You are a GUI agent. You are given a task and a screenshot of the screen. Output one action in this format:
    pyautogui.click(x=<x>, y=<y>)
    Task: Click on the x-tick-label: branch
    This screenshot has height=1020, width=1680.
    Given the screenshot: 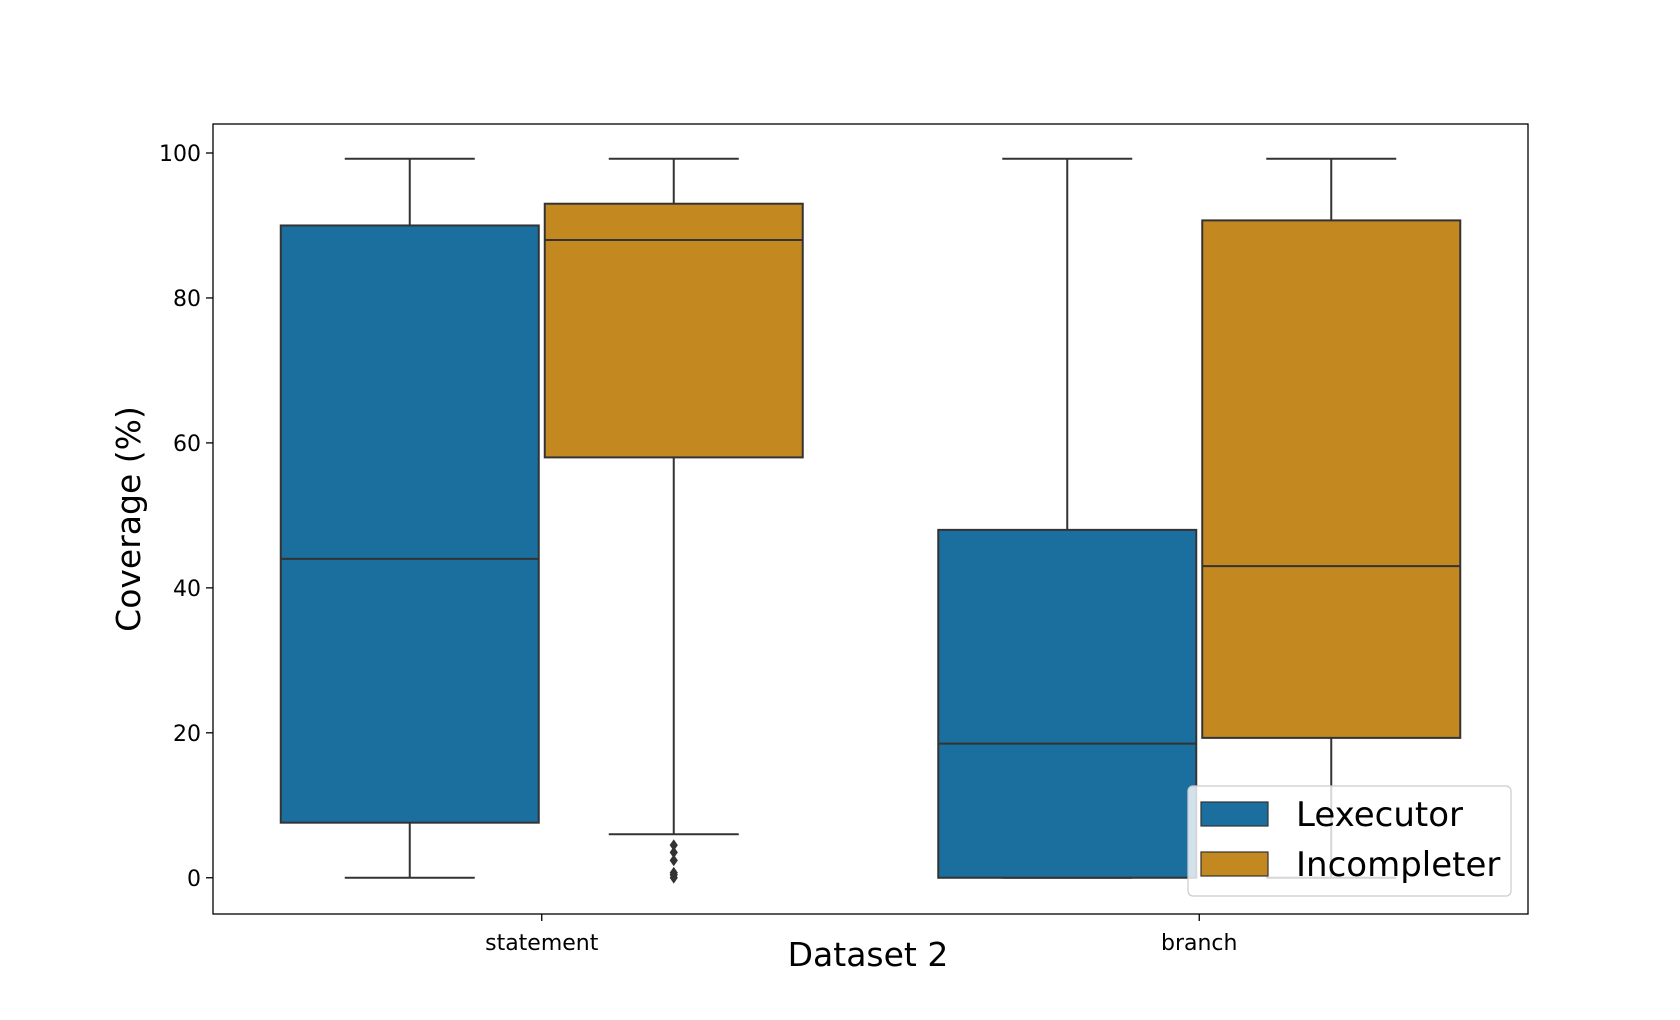 What is the action you would take?
    pyautogui.click(x=1199, y=943)
    